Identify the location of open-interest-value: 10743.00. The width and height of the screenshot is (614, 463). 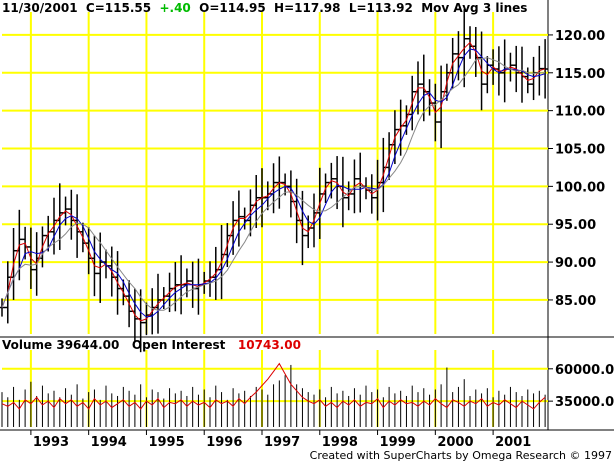
(269, 345).